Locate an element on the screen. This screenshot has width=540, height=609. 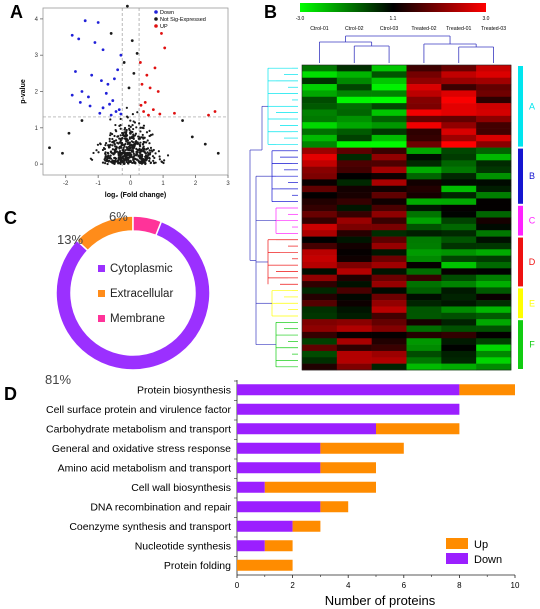
category-label: Protein folding is located at coordinates (197, 566).